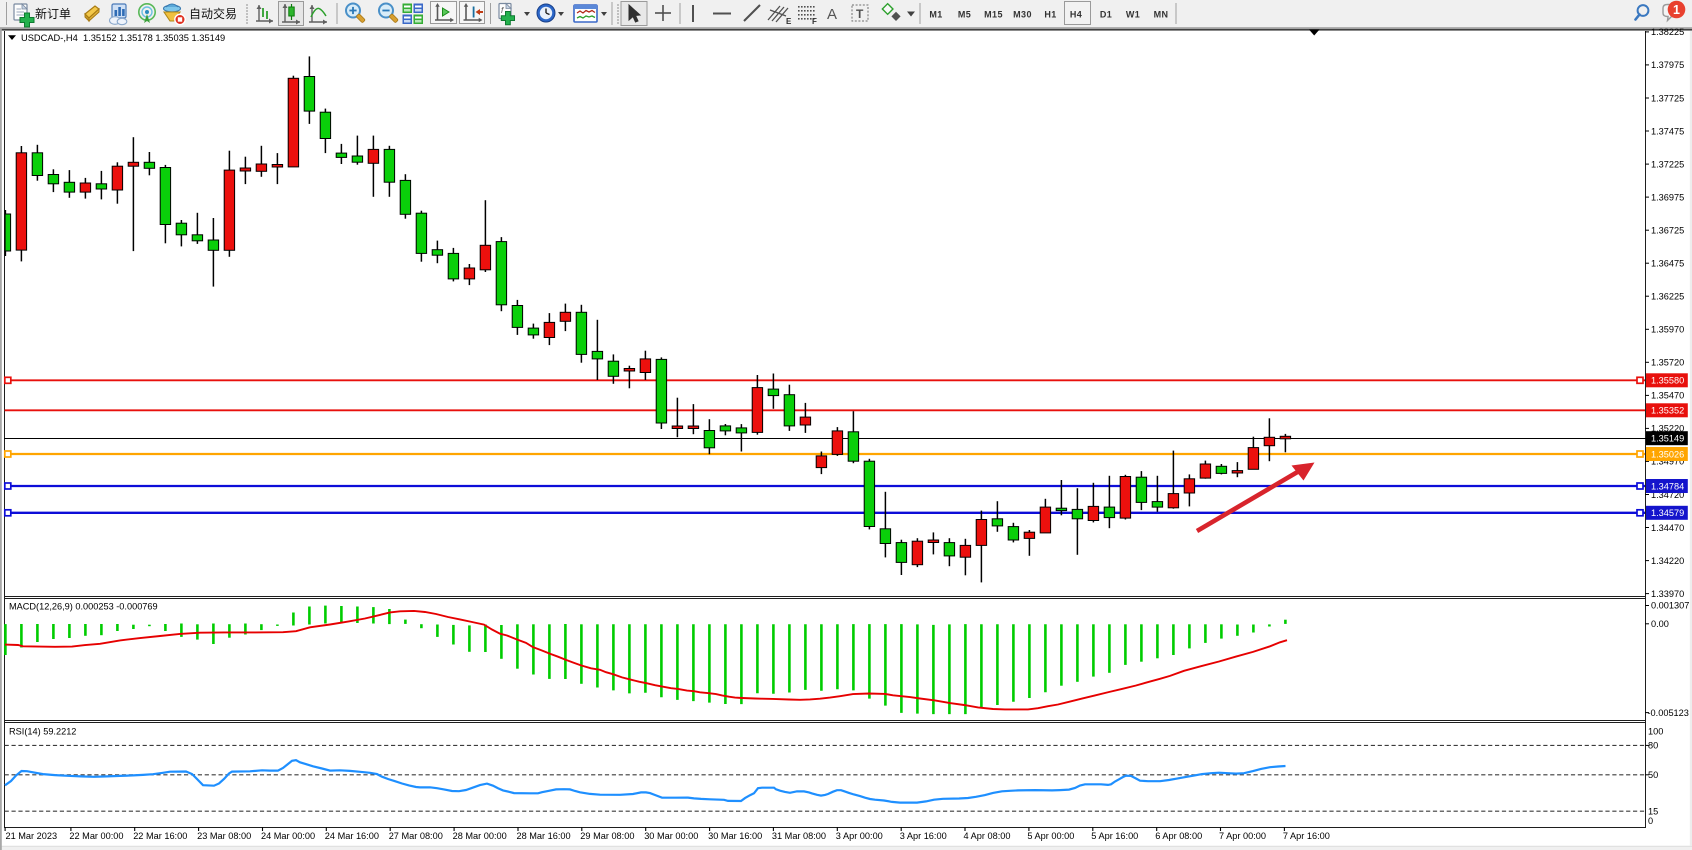  Describe the element at coordinates (1667, 32) in the screenshot. I see `svg-text: 1.38225` at that location.